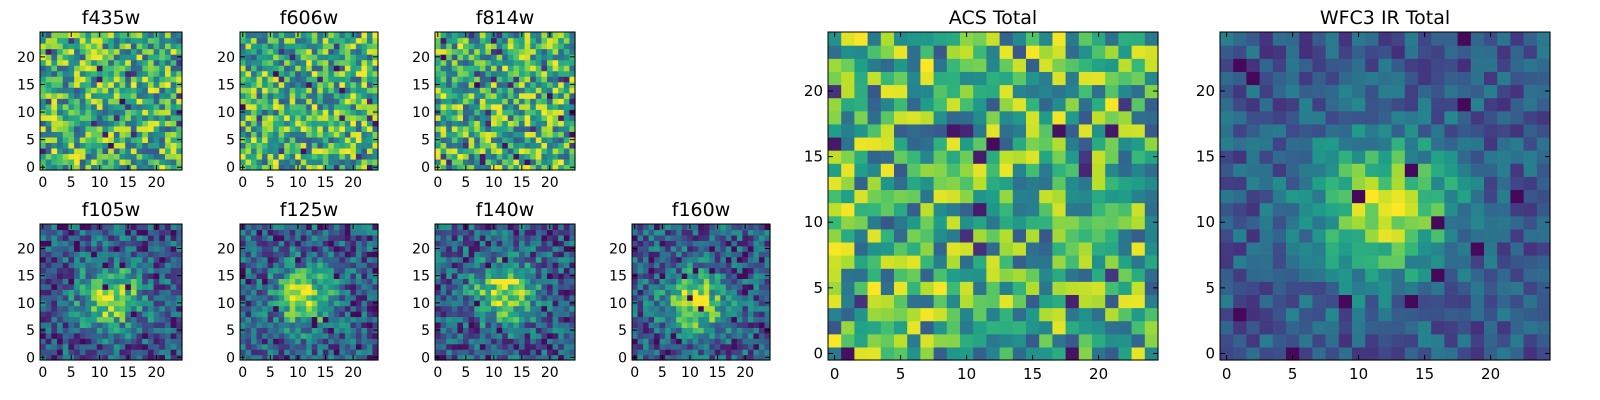 The height and width of the screenshot is (400, 1600). Describe the element at coordinates (550, 373) in the screenshot. I see `x-tick-label: 20` at that location.